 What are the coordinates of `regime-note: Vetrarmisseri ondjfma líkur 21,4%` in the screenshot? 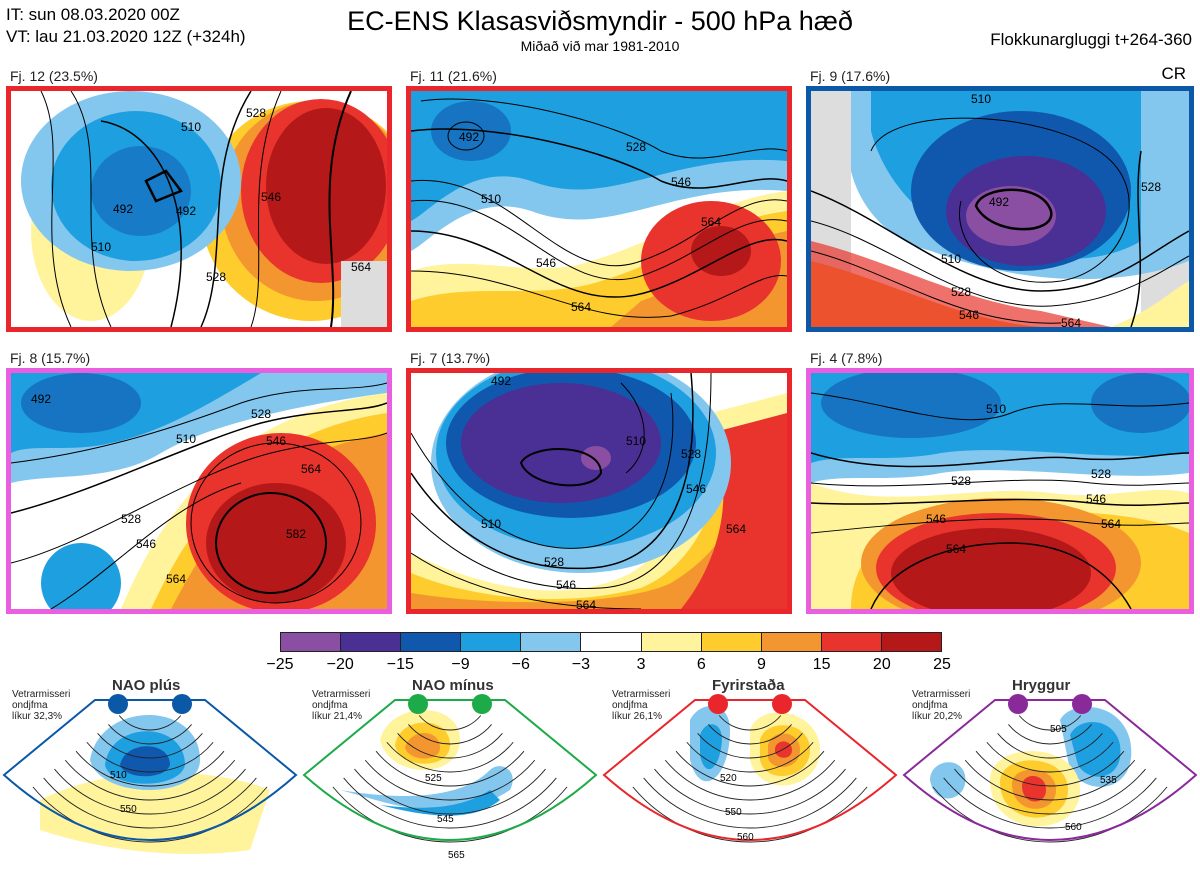 It's located at (341, 705).